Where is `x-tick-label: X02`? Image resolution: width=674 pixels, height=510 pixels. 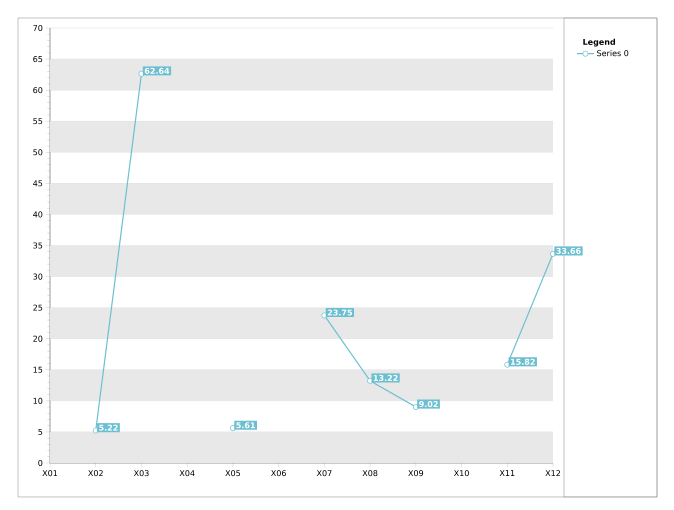 x-tick-label: X02 is located at coordinates (95, 473).